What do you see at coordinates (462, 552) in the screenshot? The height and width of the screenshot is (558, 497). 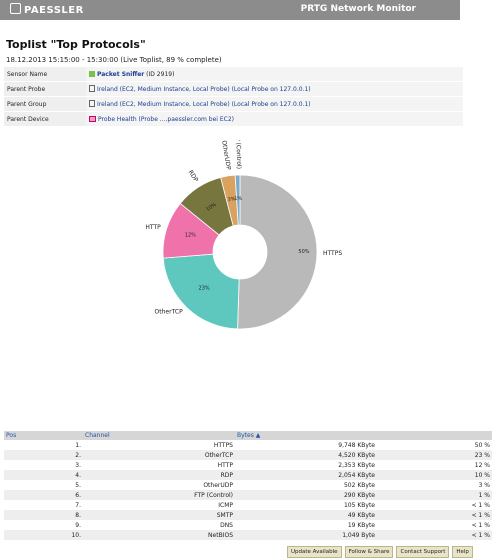 I see `help-button: Help` at bounding box center [462, 552].